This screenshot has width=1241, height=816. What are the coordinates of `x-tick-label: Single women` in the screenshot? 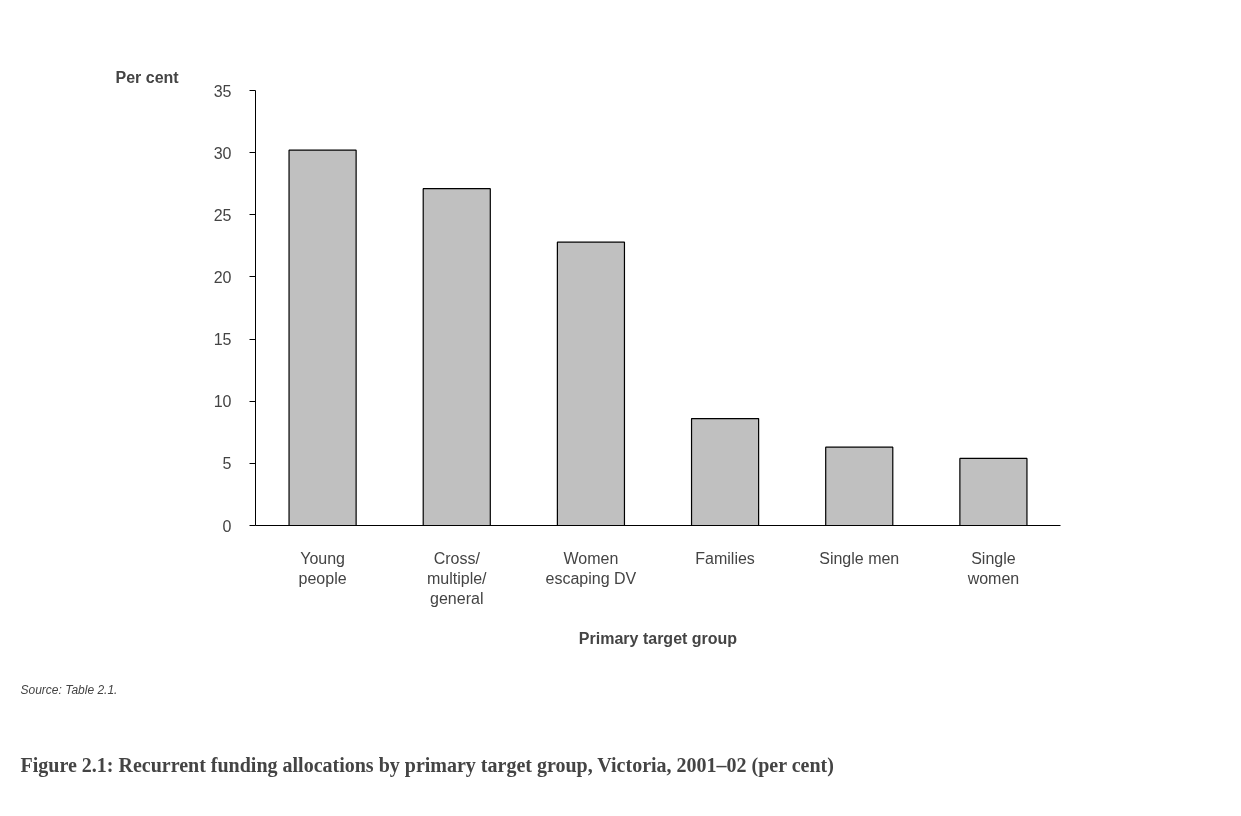 It's located at (993, 568).